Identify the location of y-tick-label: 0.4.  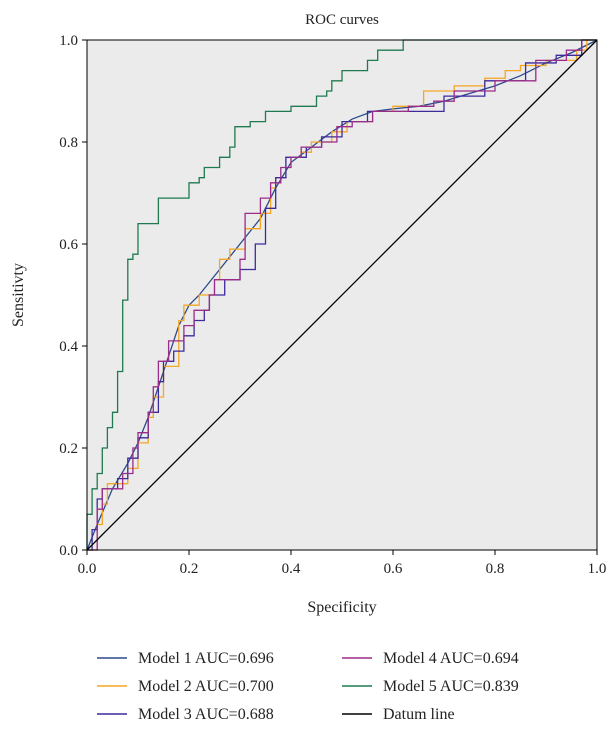
(68, 347).